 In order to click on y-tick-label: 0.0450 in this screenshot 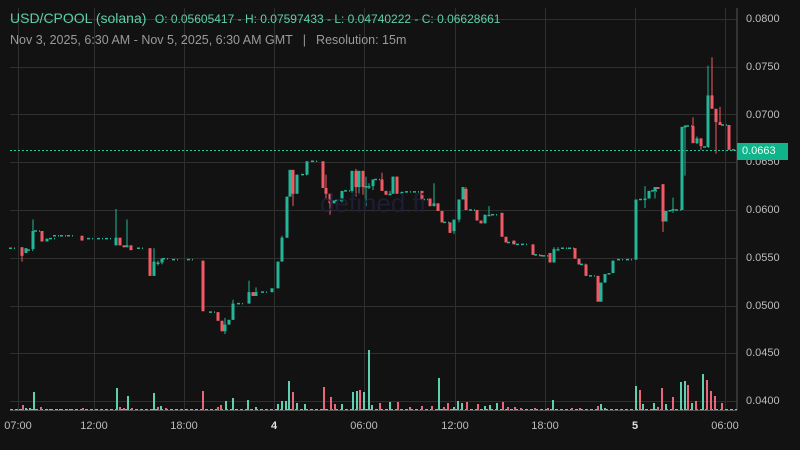, I will do `click(763, 353)`.